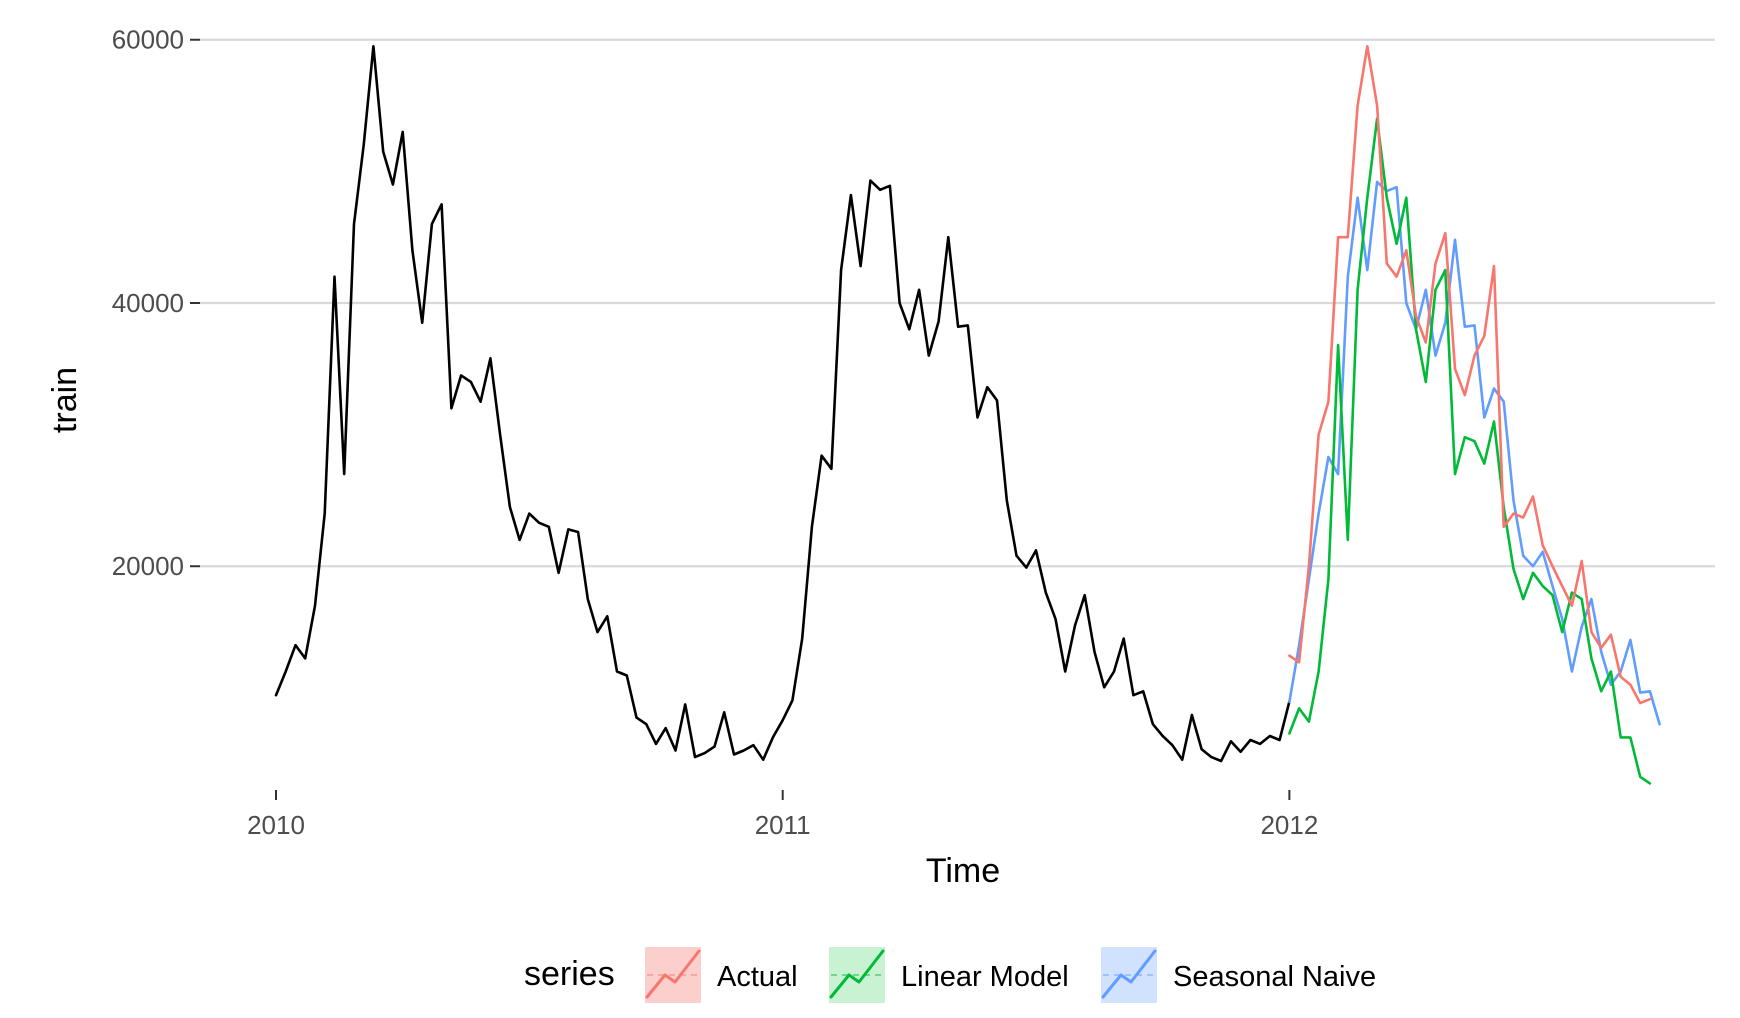  Describe the element at coordinates (857, 974) in the screenshot. I see `legend-key-line-linear-model` at that location.